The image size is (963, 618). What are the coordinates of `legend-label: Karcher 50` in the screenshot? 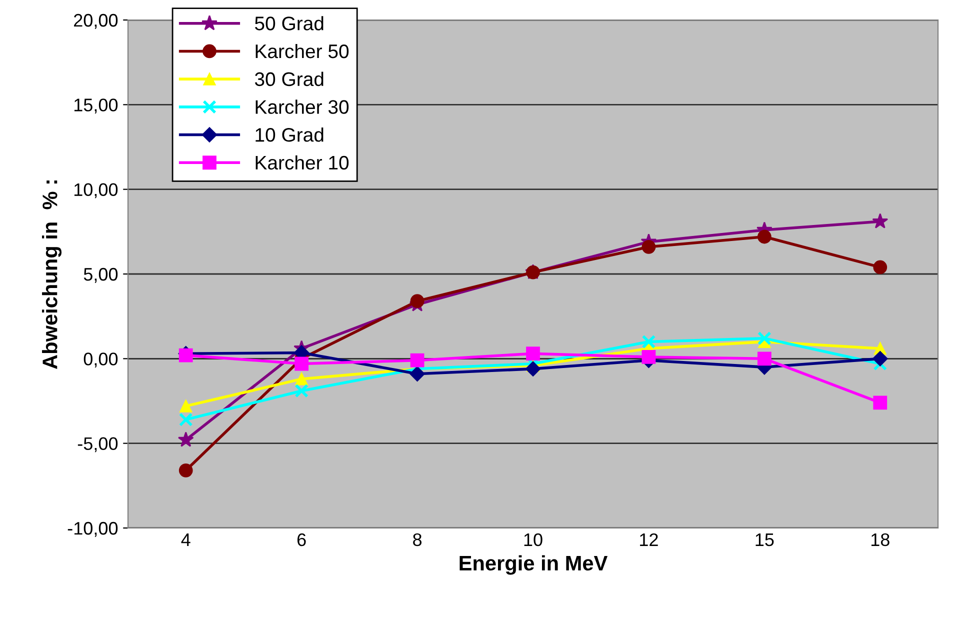 It's located at (302, 51).